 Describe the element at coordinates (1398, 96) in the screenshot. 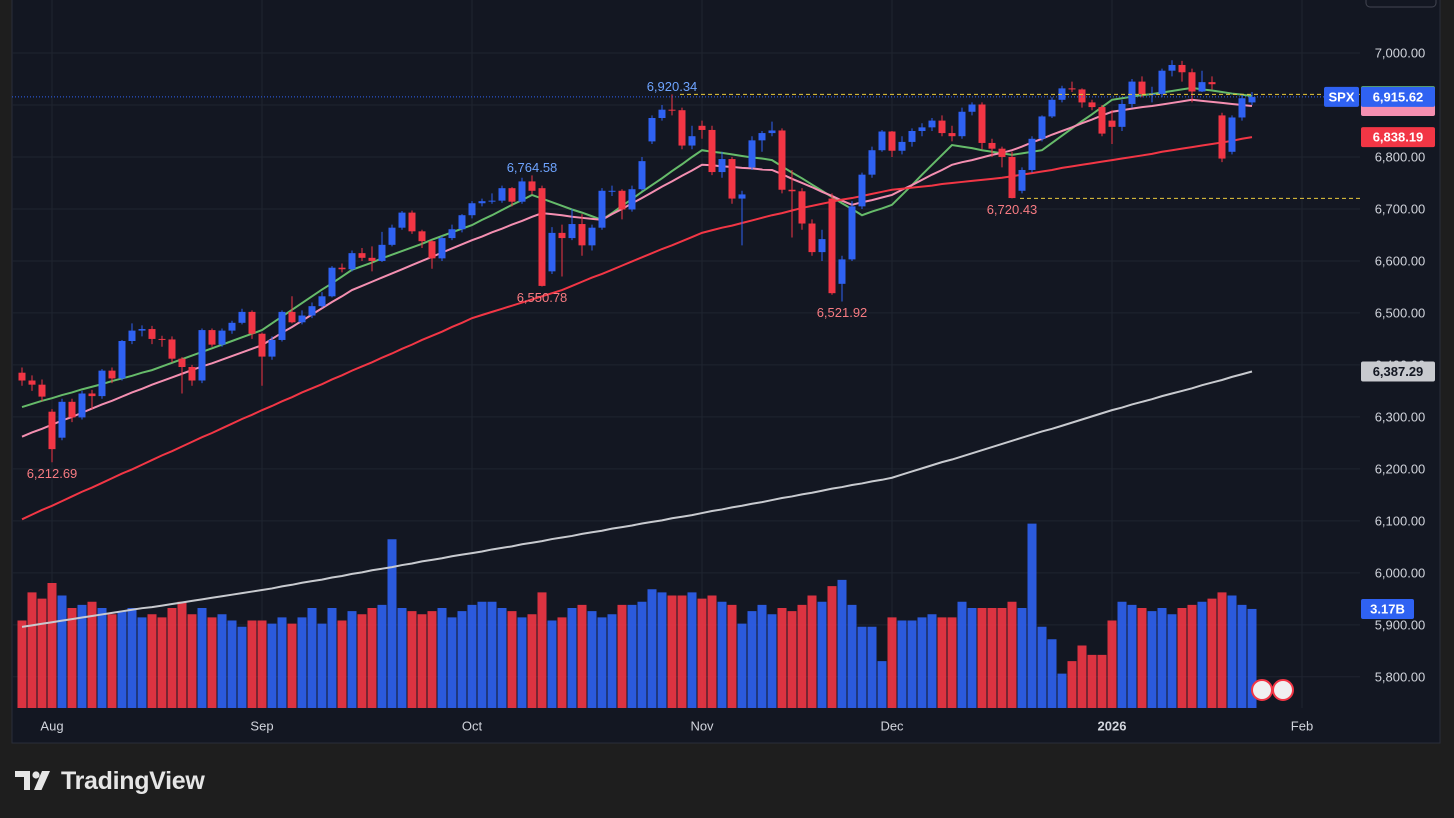

I see `price-tag-label: 6,915.62` at that location.